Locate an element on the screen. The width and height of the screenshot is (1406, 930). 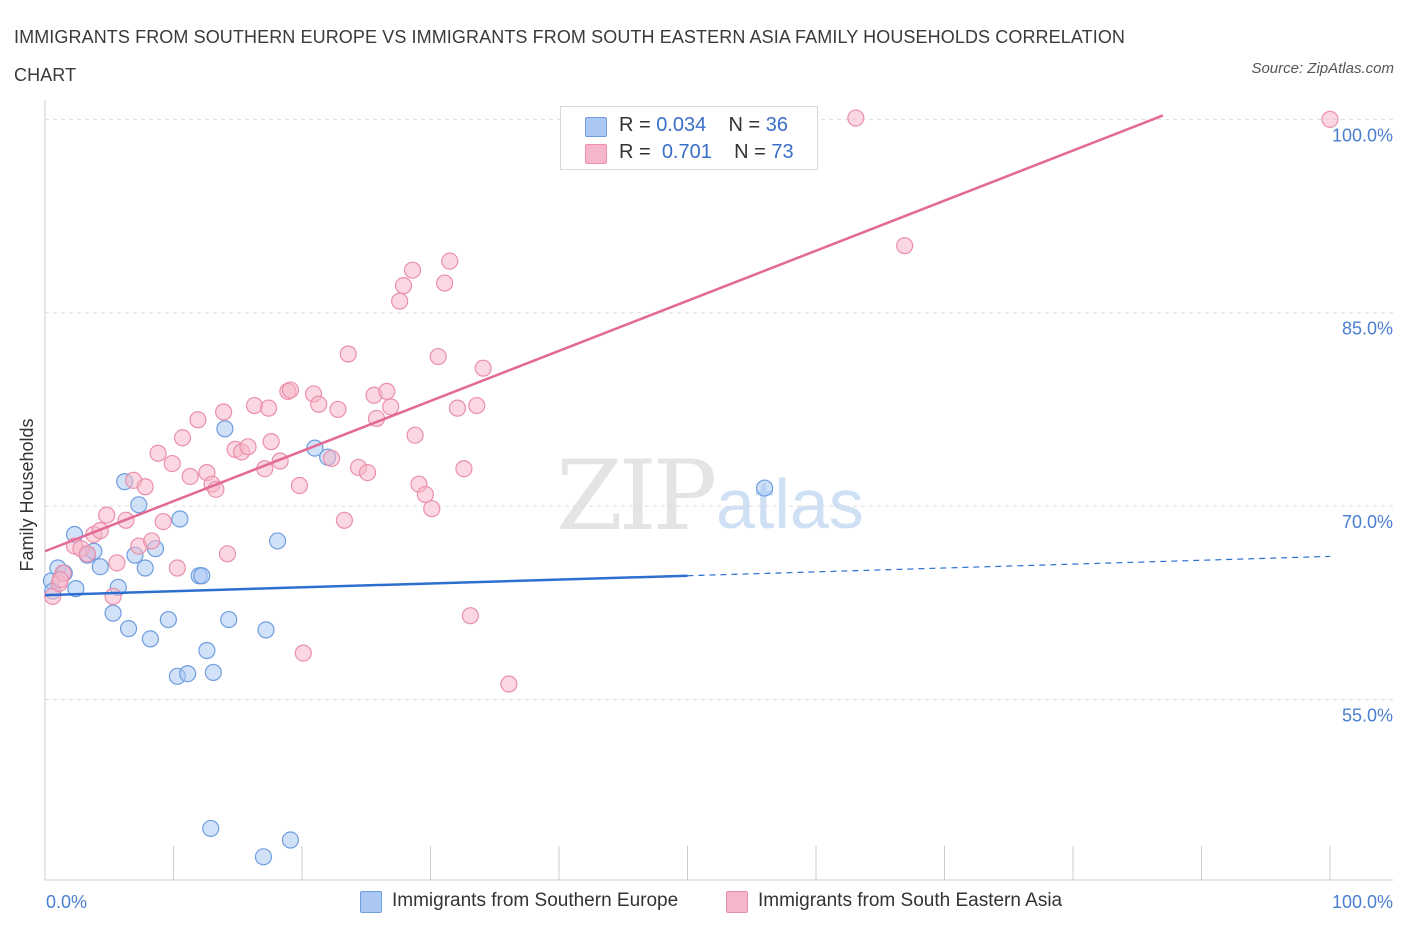
x-tick-label-min: 0.0% is located at coordinates (66, 902).